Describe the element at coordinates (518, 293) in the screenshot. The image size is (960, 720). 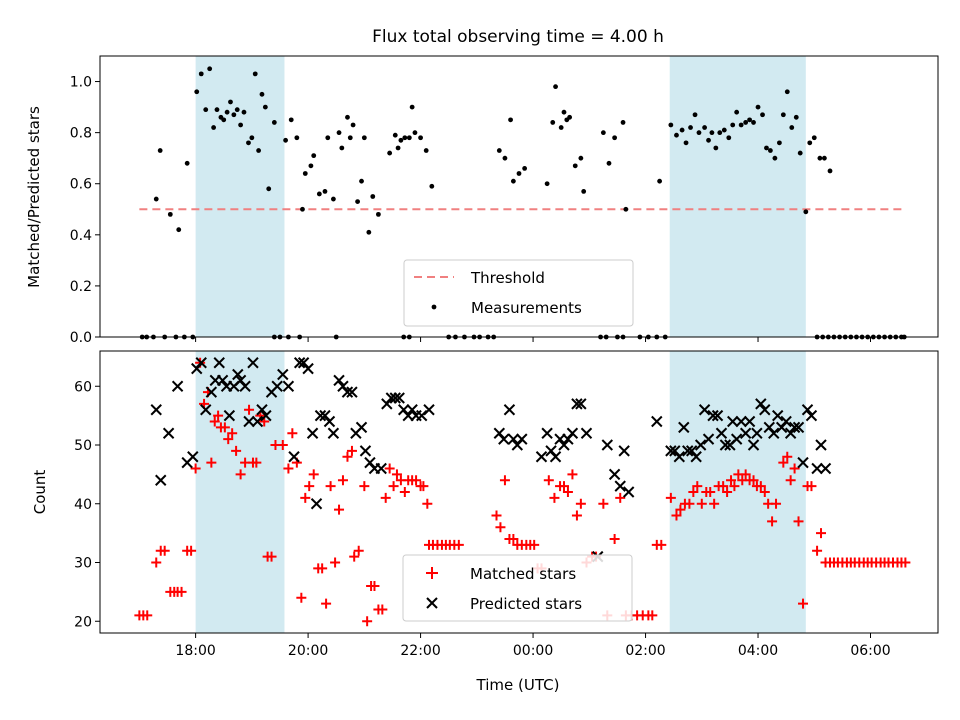
I see `top-legend: Threshold Measurements` at that location.